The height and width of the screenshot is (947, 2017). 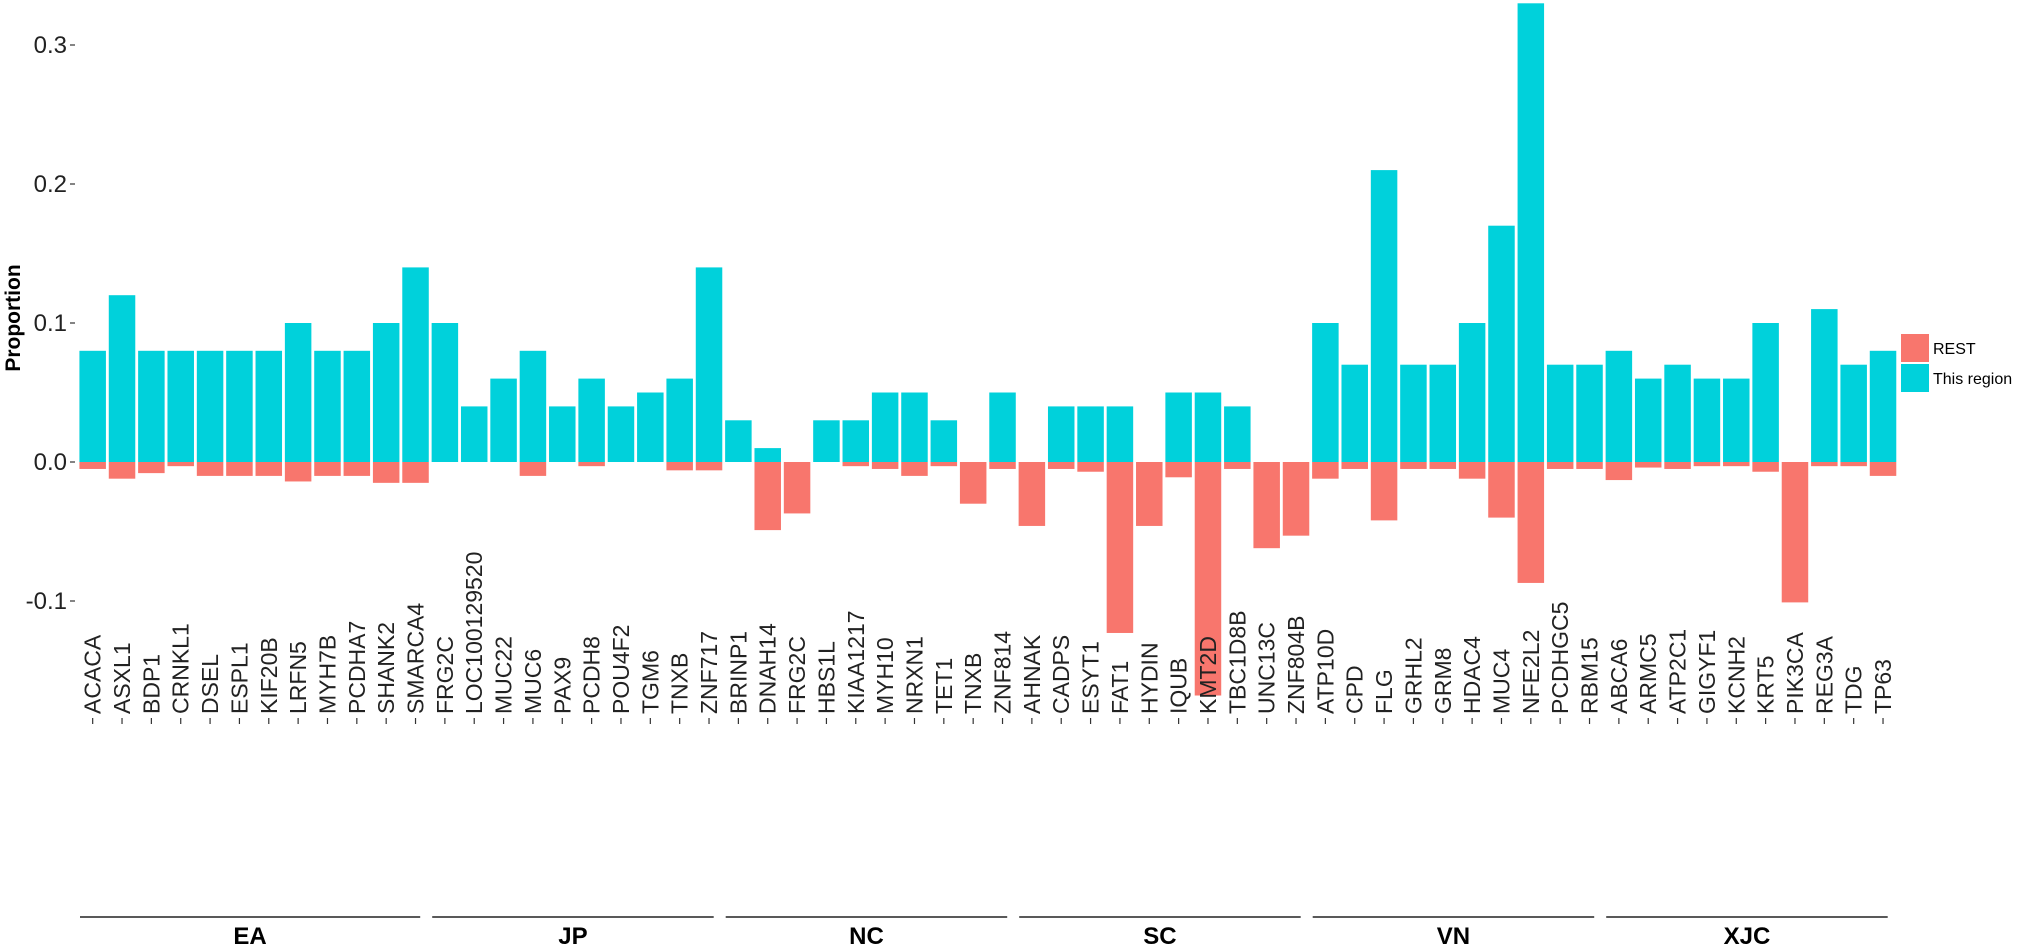 I want to click on bar-rest-ahnak, so click(x=1032, y=494).